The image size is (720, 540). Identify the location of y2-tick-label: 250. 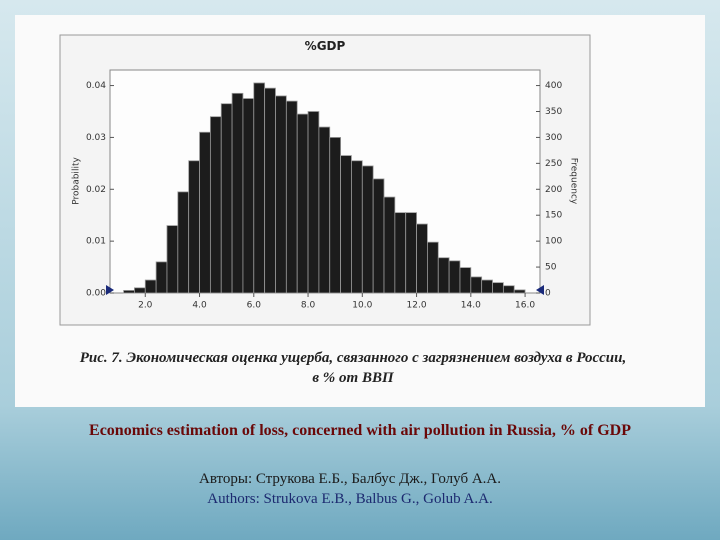
(553, 164).